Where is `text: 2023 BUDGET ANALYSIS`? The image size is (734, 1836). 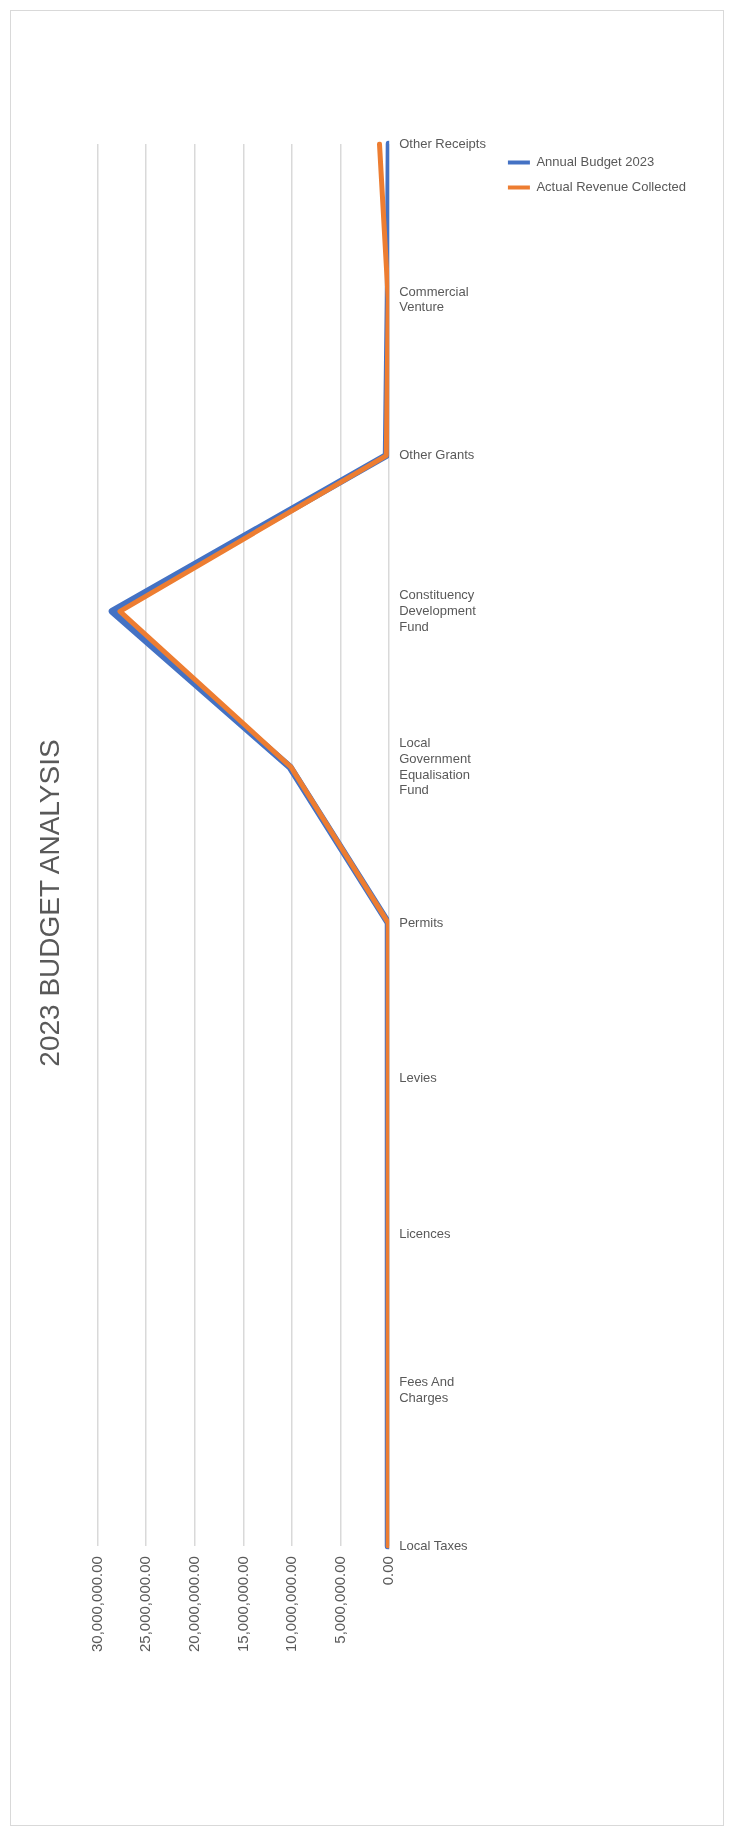
text: 2023 BUDGET ANALYSIS is located at coordinates (49, 903).